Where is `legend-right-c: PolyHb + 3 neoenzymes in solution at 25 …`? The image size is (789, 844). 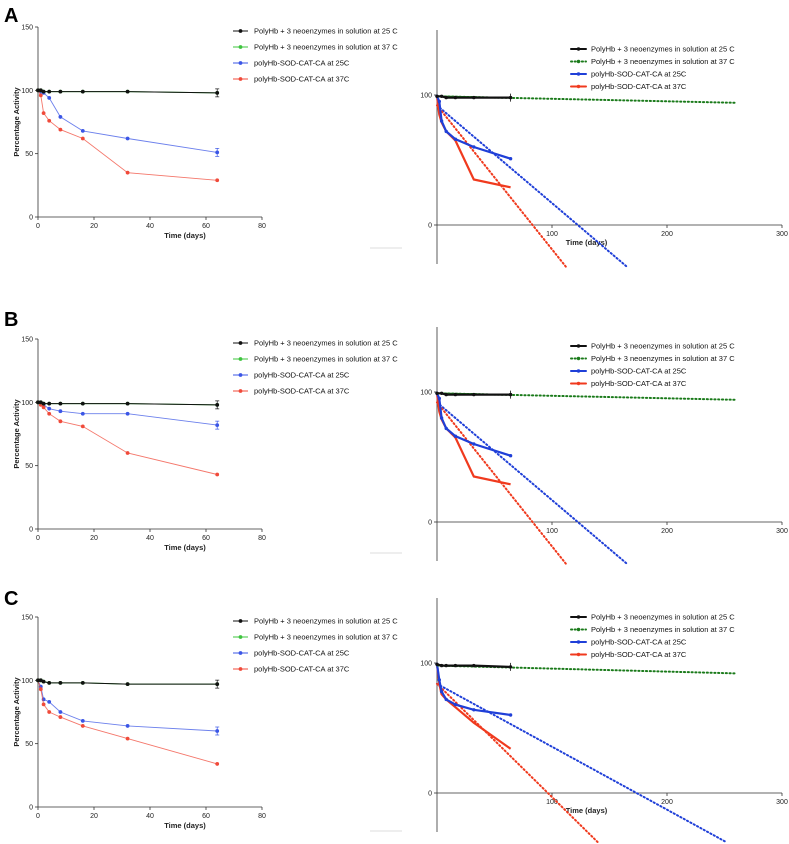 legend-right-c: PolyHb + 3 neoenzymes in solution at 25 … is located at coordinates (652, 636).